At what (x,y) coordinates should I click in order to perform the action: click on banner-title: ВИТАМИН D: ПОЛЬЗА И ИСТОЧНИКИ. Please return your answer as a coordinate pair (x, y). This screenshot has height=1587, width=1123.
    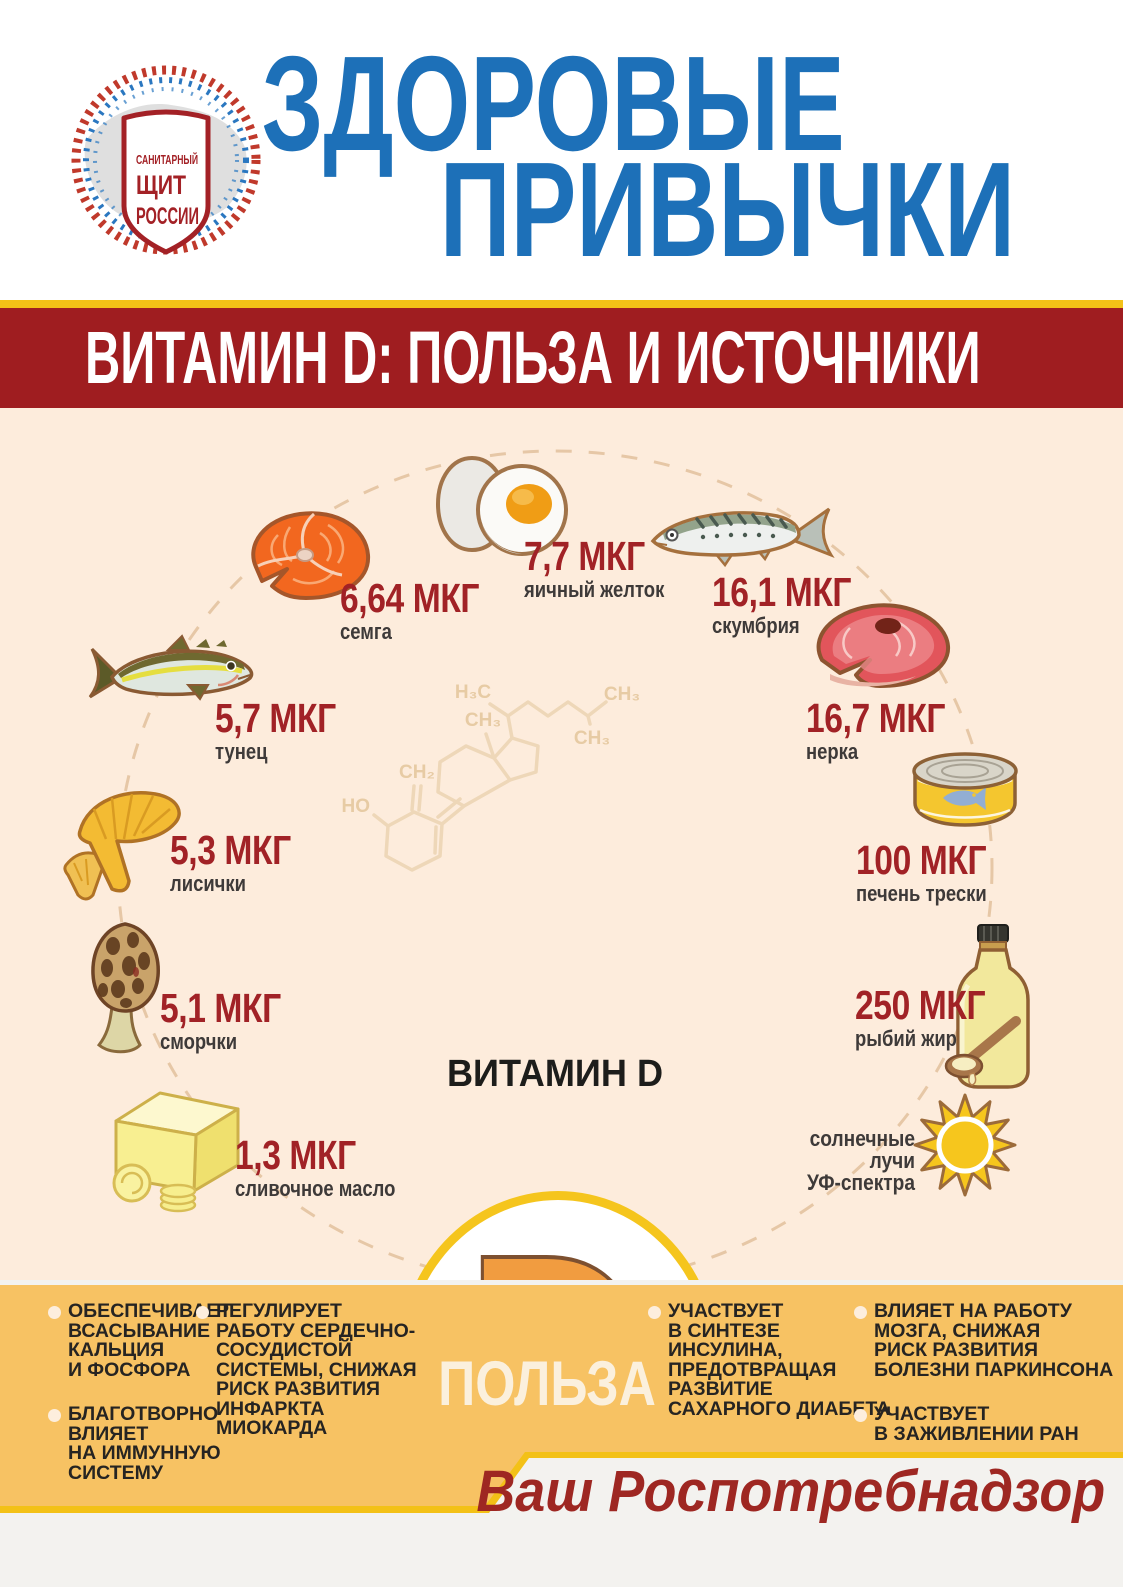
    Looking at the image, I should click on (533, 357).